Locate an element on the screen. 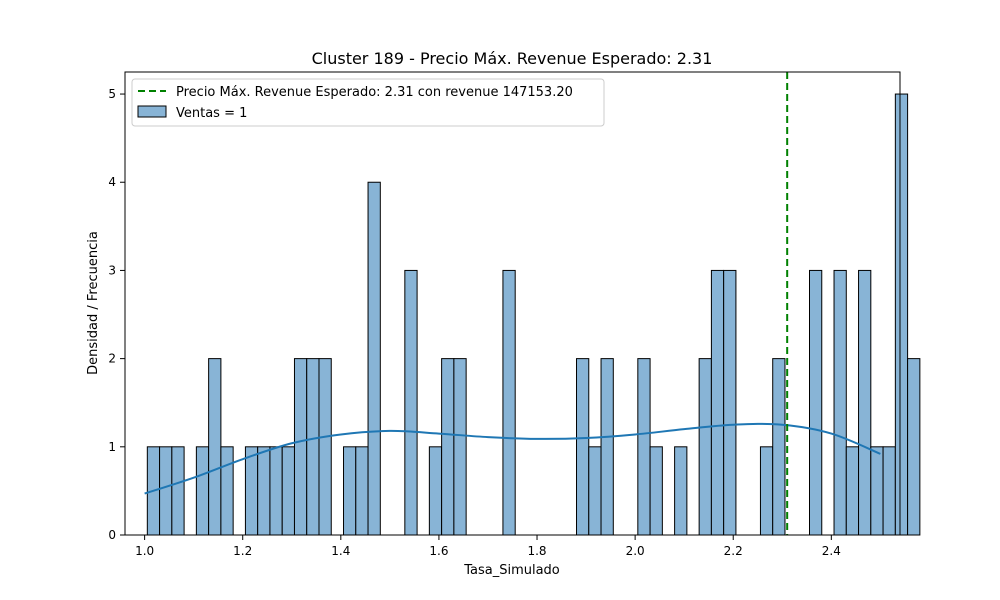  legend-bar-swatch is located at coordinates (152, 111).